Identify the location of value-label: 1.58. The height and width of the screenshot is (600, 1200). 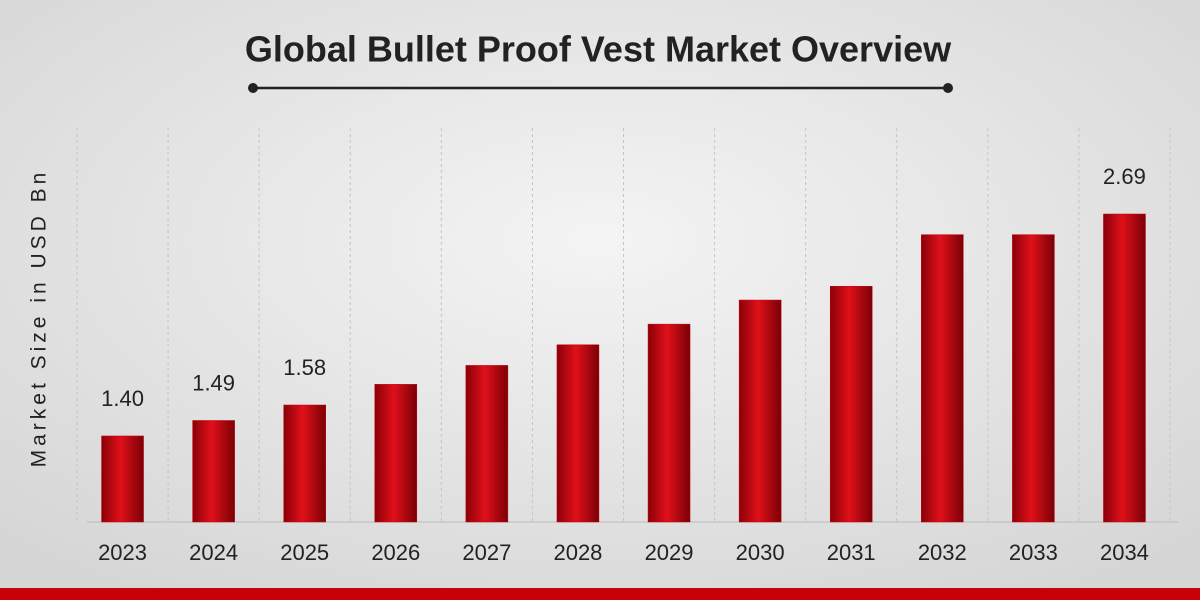
(304, 367).